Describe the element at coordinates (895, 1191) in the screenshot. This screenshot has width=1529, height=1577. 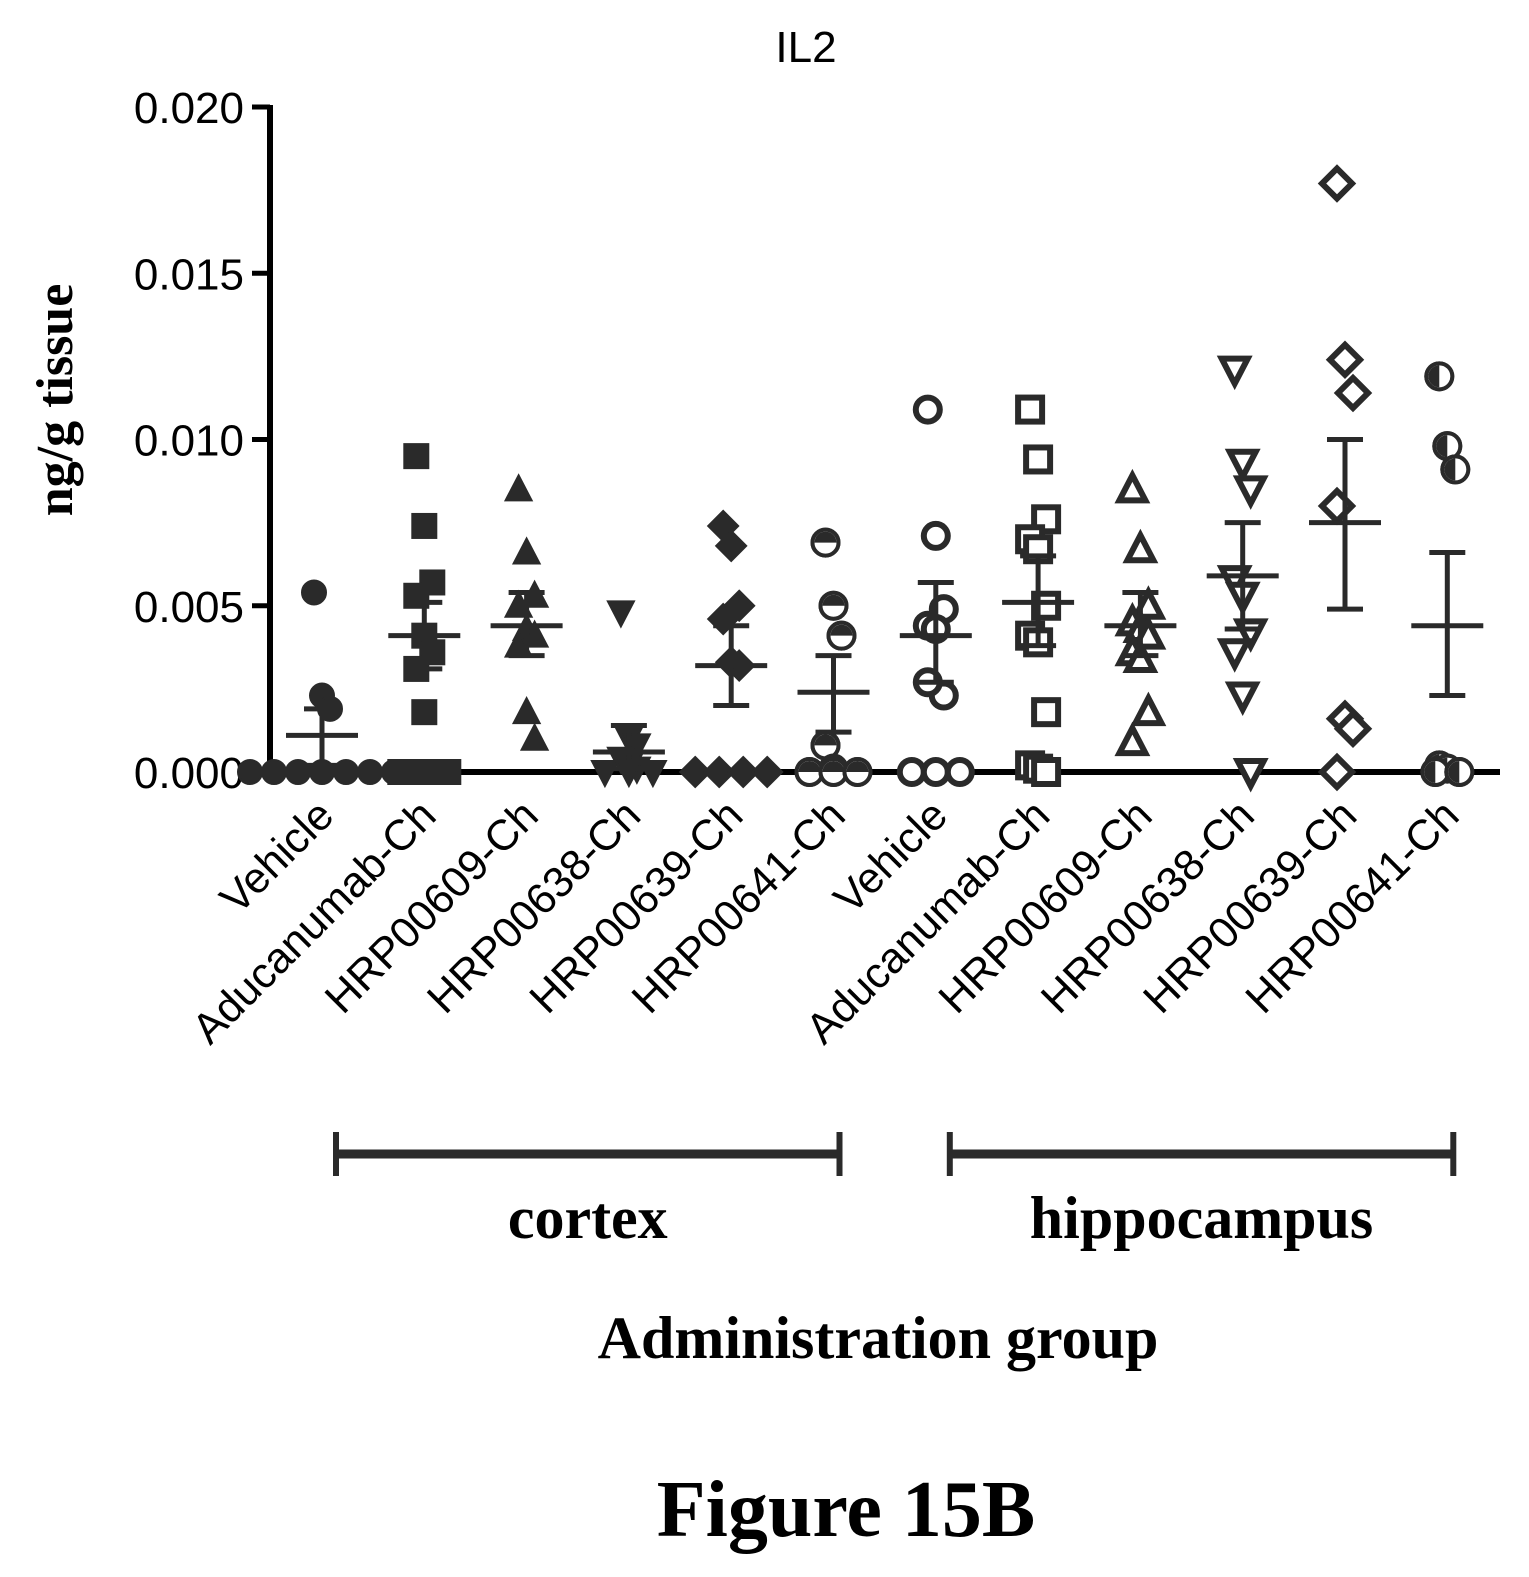
I see `region-brackets: cortex hippocampus` at that location.